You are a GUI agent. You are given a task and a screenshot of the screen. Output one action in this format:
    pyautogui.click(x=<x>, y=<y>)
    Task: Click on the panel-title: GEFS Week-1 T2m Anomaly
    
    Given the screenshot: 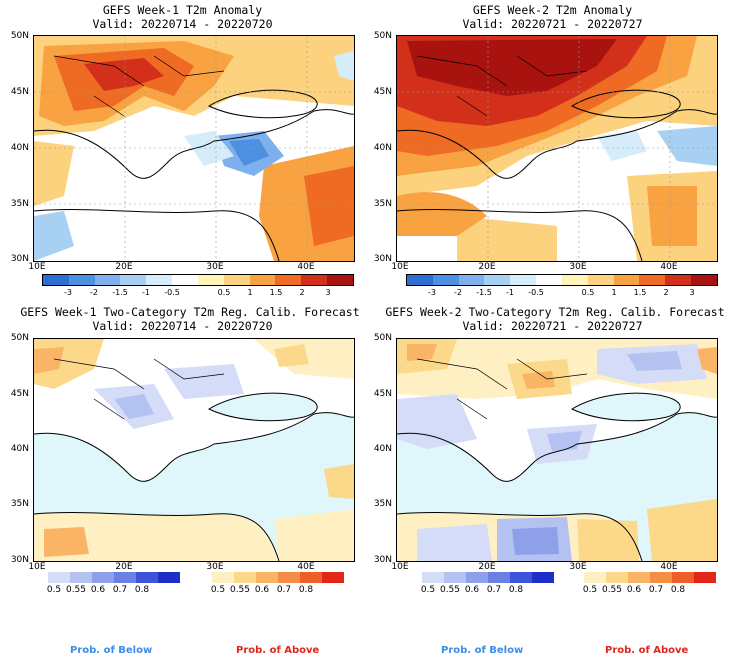 What is the action you would take?
    pyautogui.click(x=182, y=10)
    